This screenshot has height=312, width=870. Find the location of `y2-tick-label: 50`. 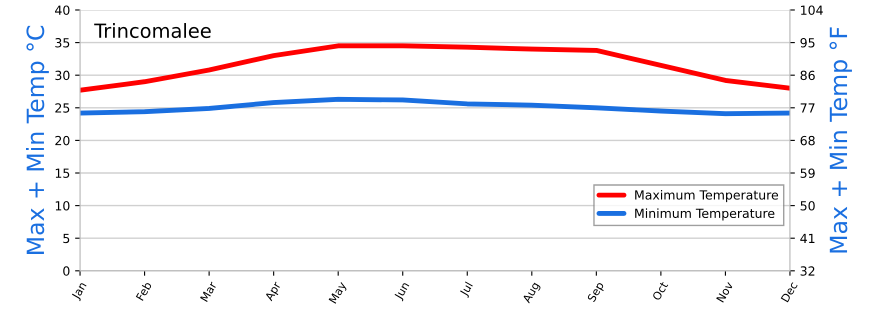

y2-tick-label: 50 is located at coordinates (807, 206).